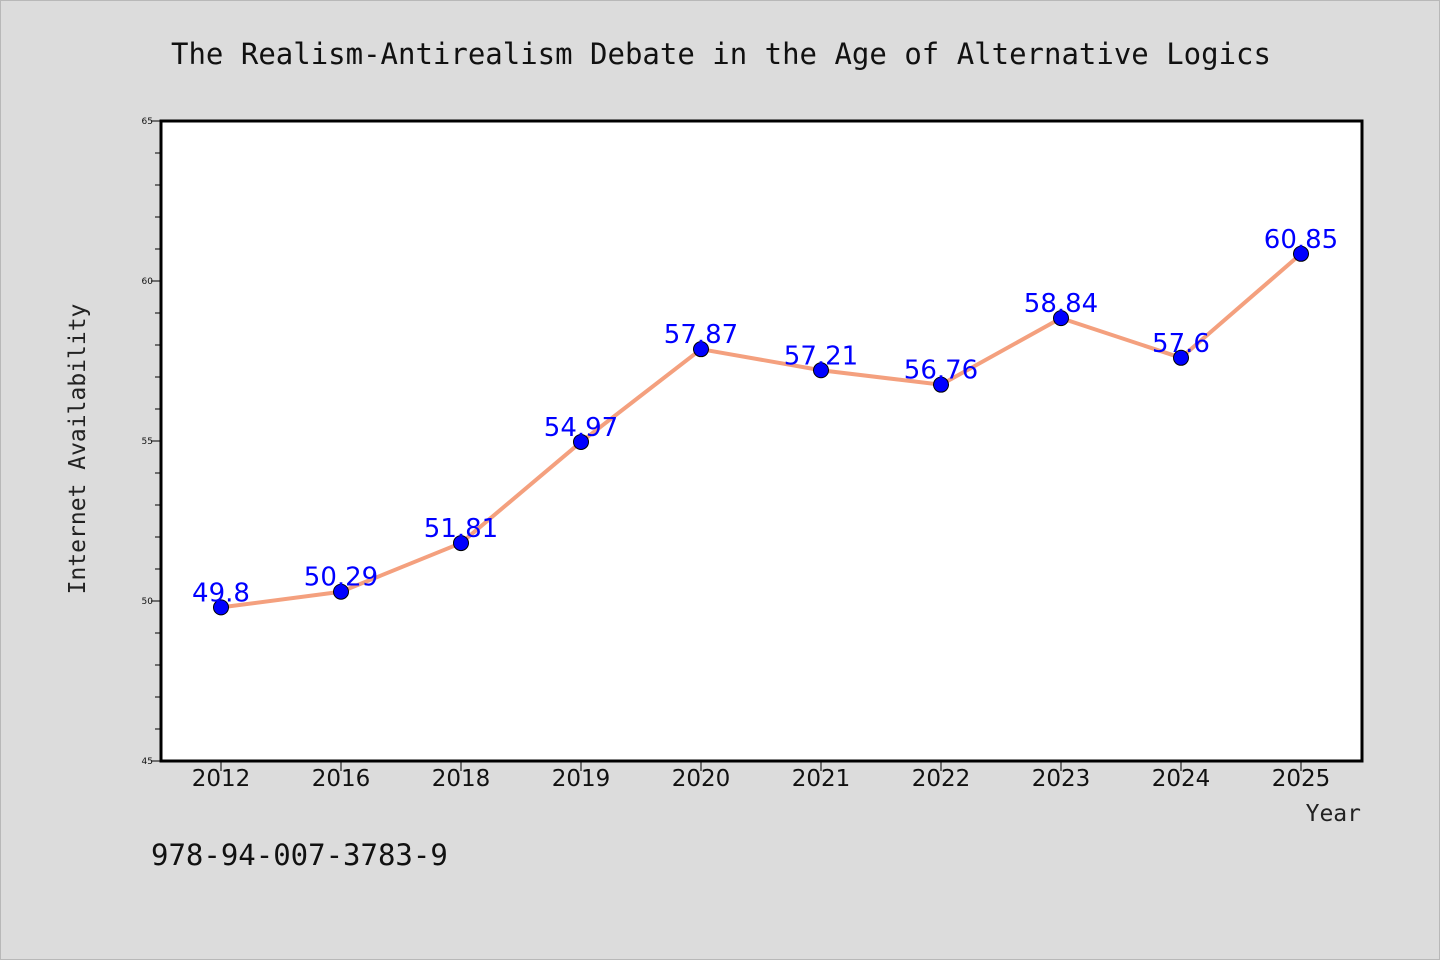 Image resolution: width=1440 pixels, height=960 pixels. I want to click on y-axis-ticks: 45 50 55 60 65, so click(151, 442).